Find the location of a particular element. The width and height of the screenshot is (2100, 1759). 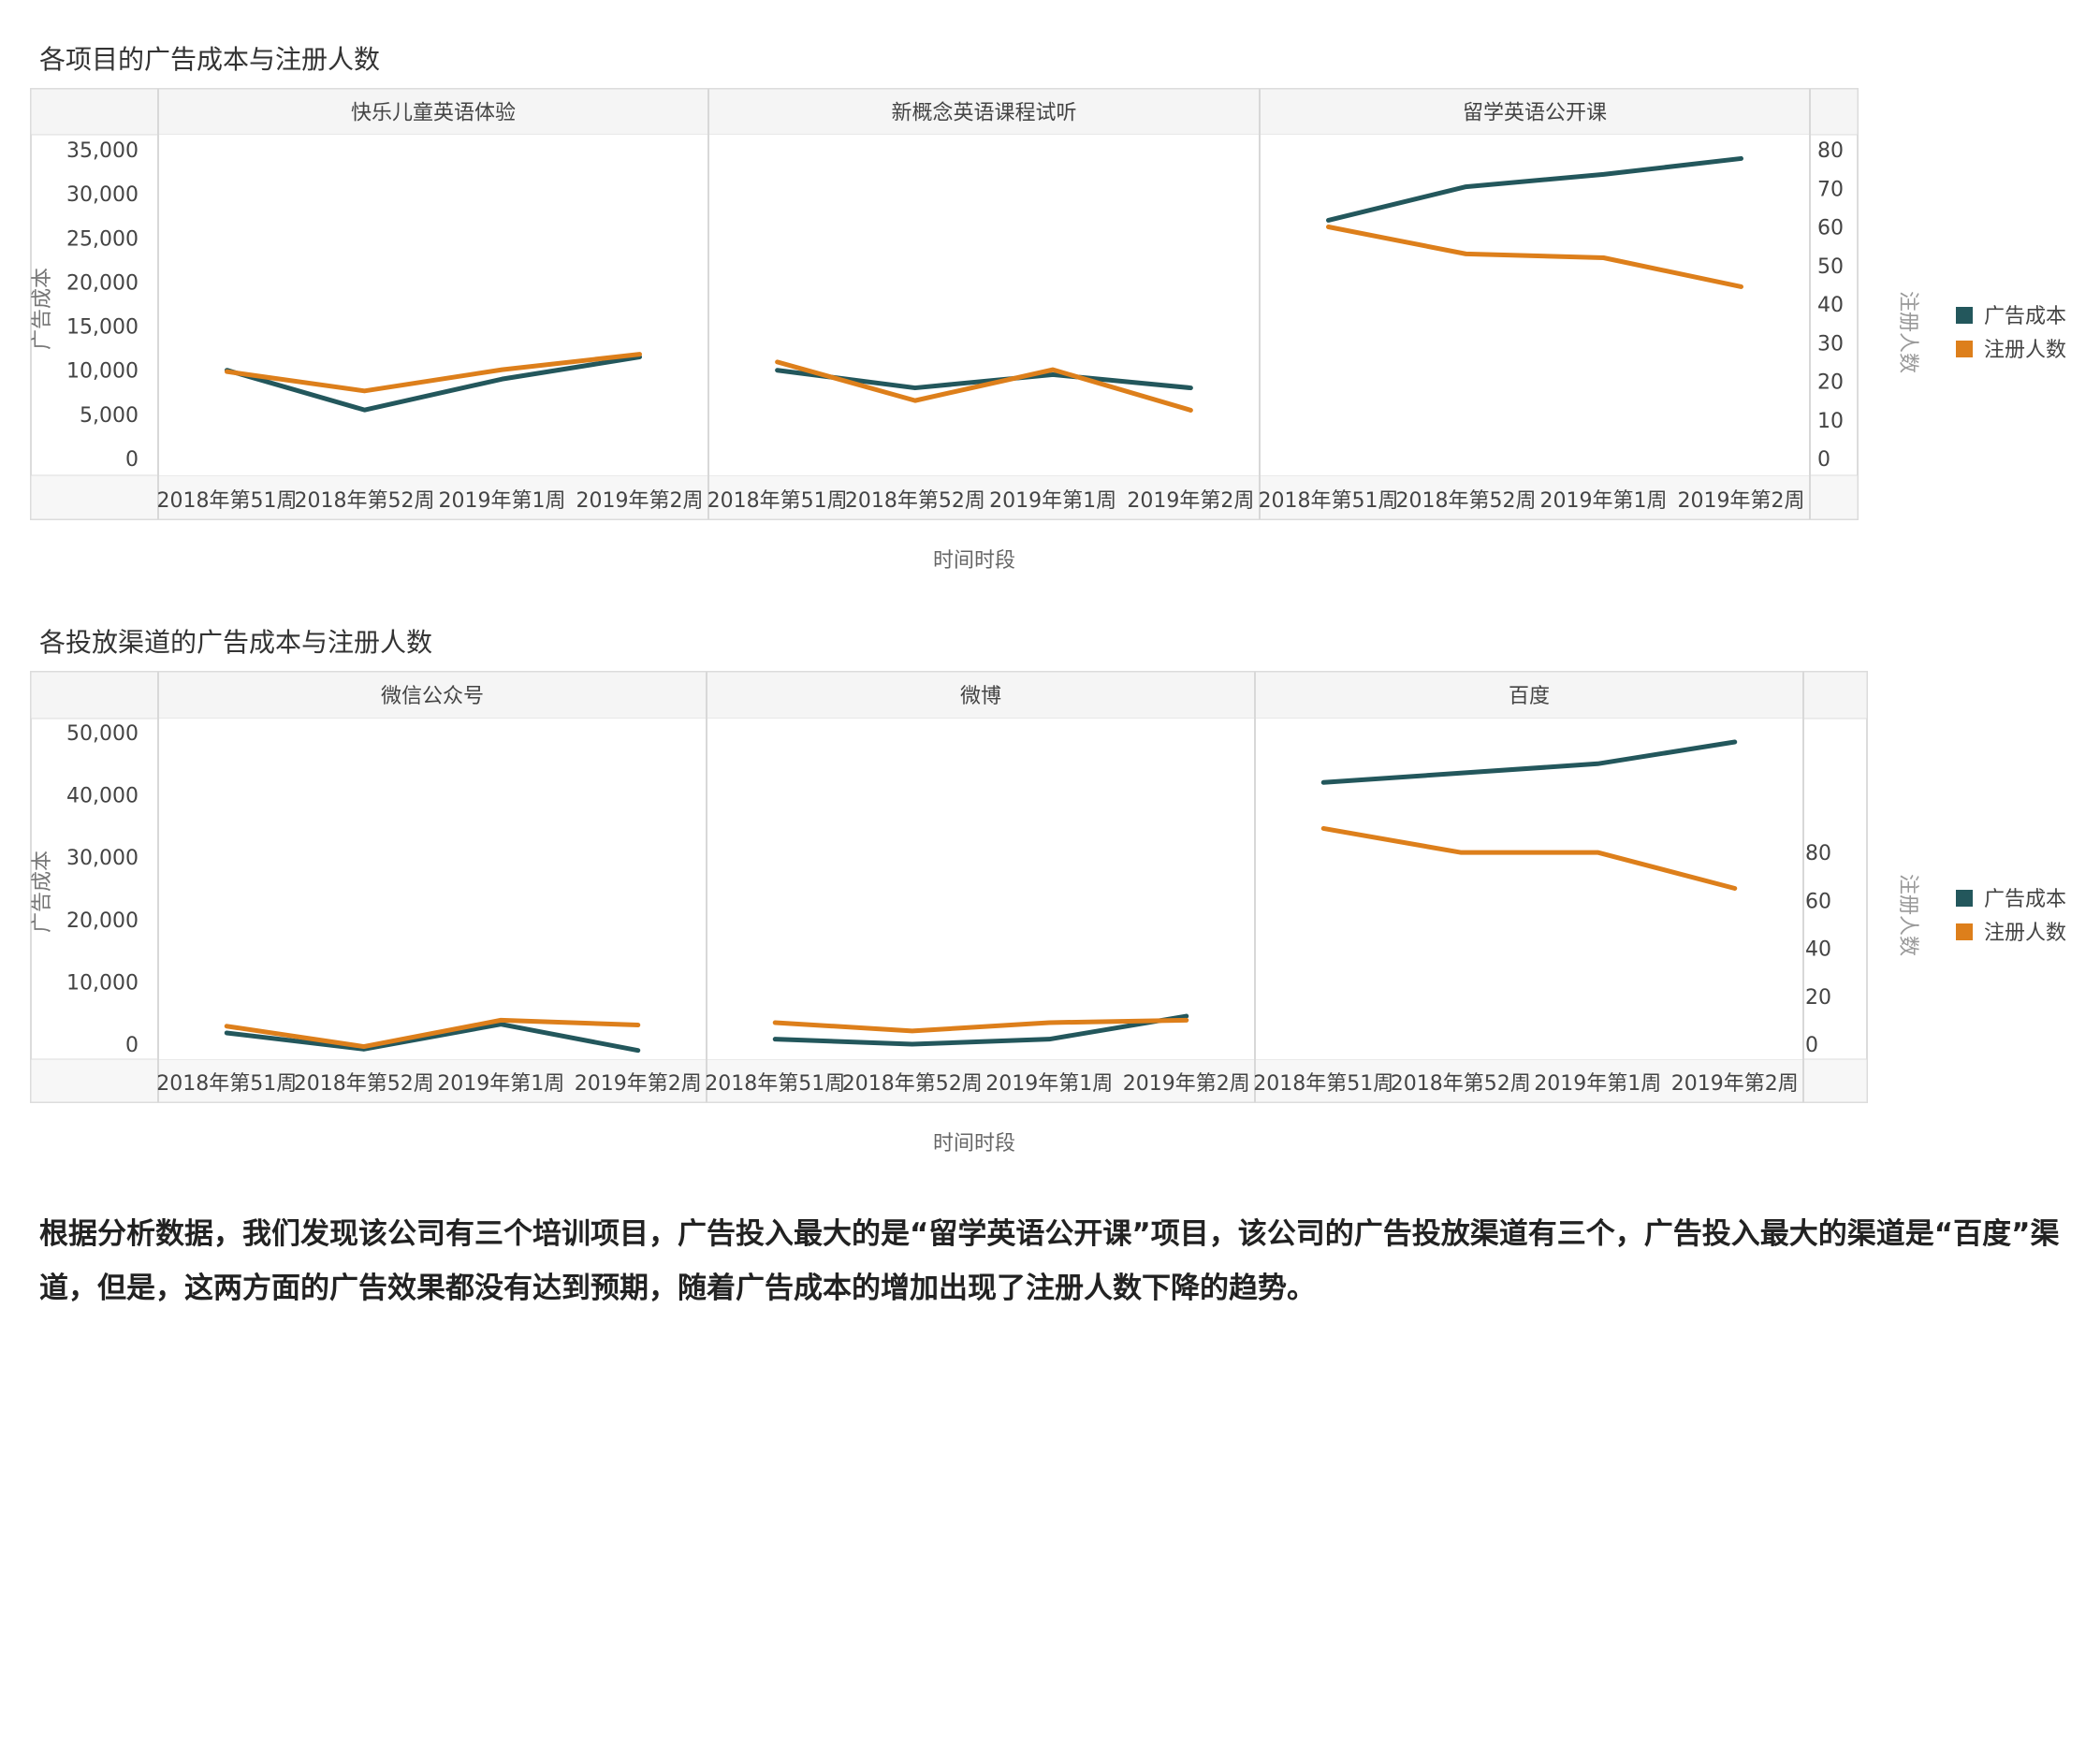

panel-header-label: 快乐儿童英语体验 is located at coordinates (433, 114).